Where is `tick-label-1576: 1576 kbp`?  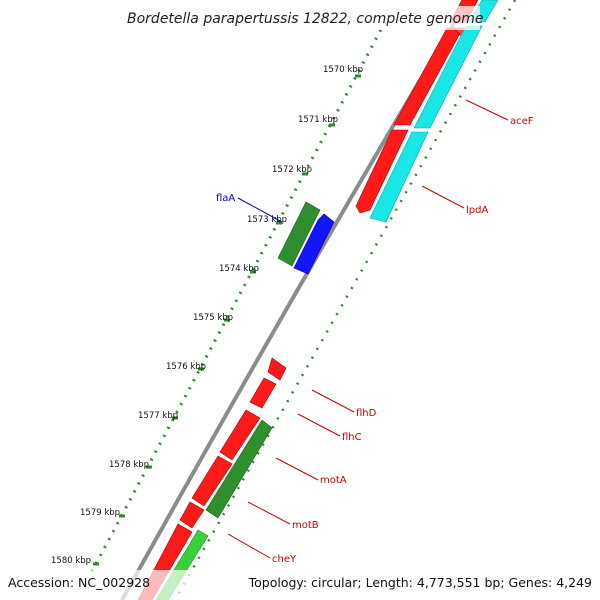 tick-label-1576: 1576 kbp is located at coordinates (186, 367).